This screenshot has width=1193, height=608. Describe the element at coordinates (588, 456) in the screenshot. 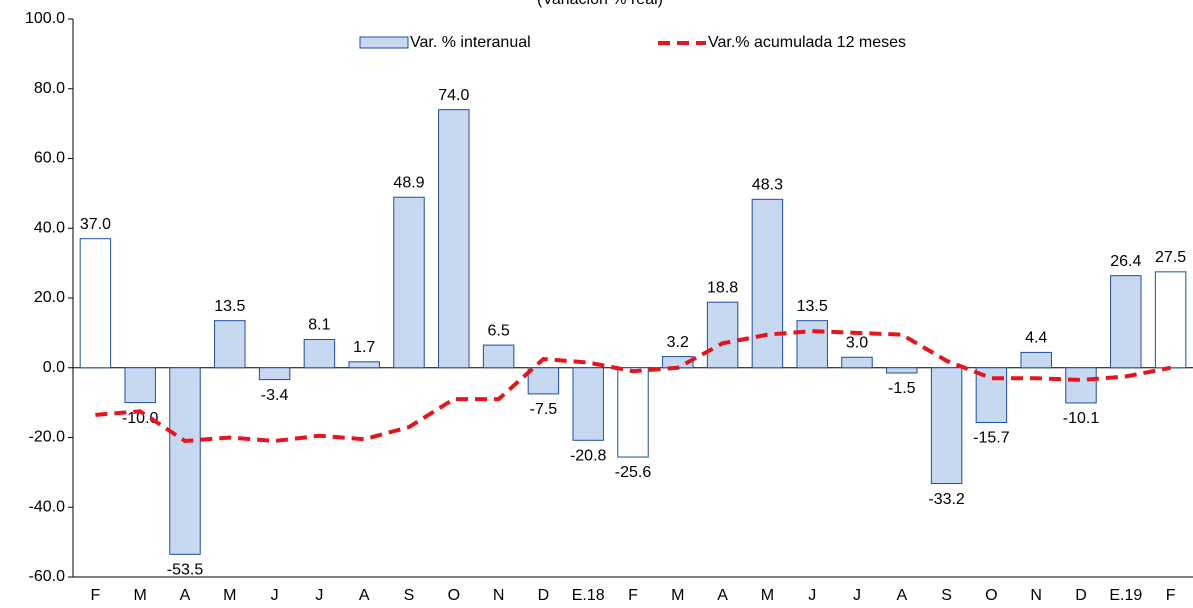

I see `data-label: -20.8` at that location.